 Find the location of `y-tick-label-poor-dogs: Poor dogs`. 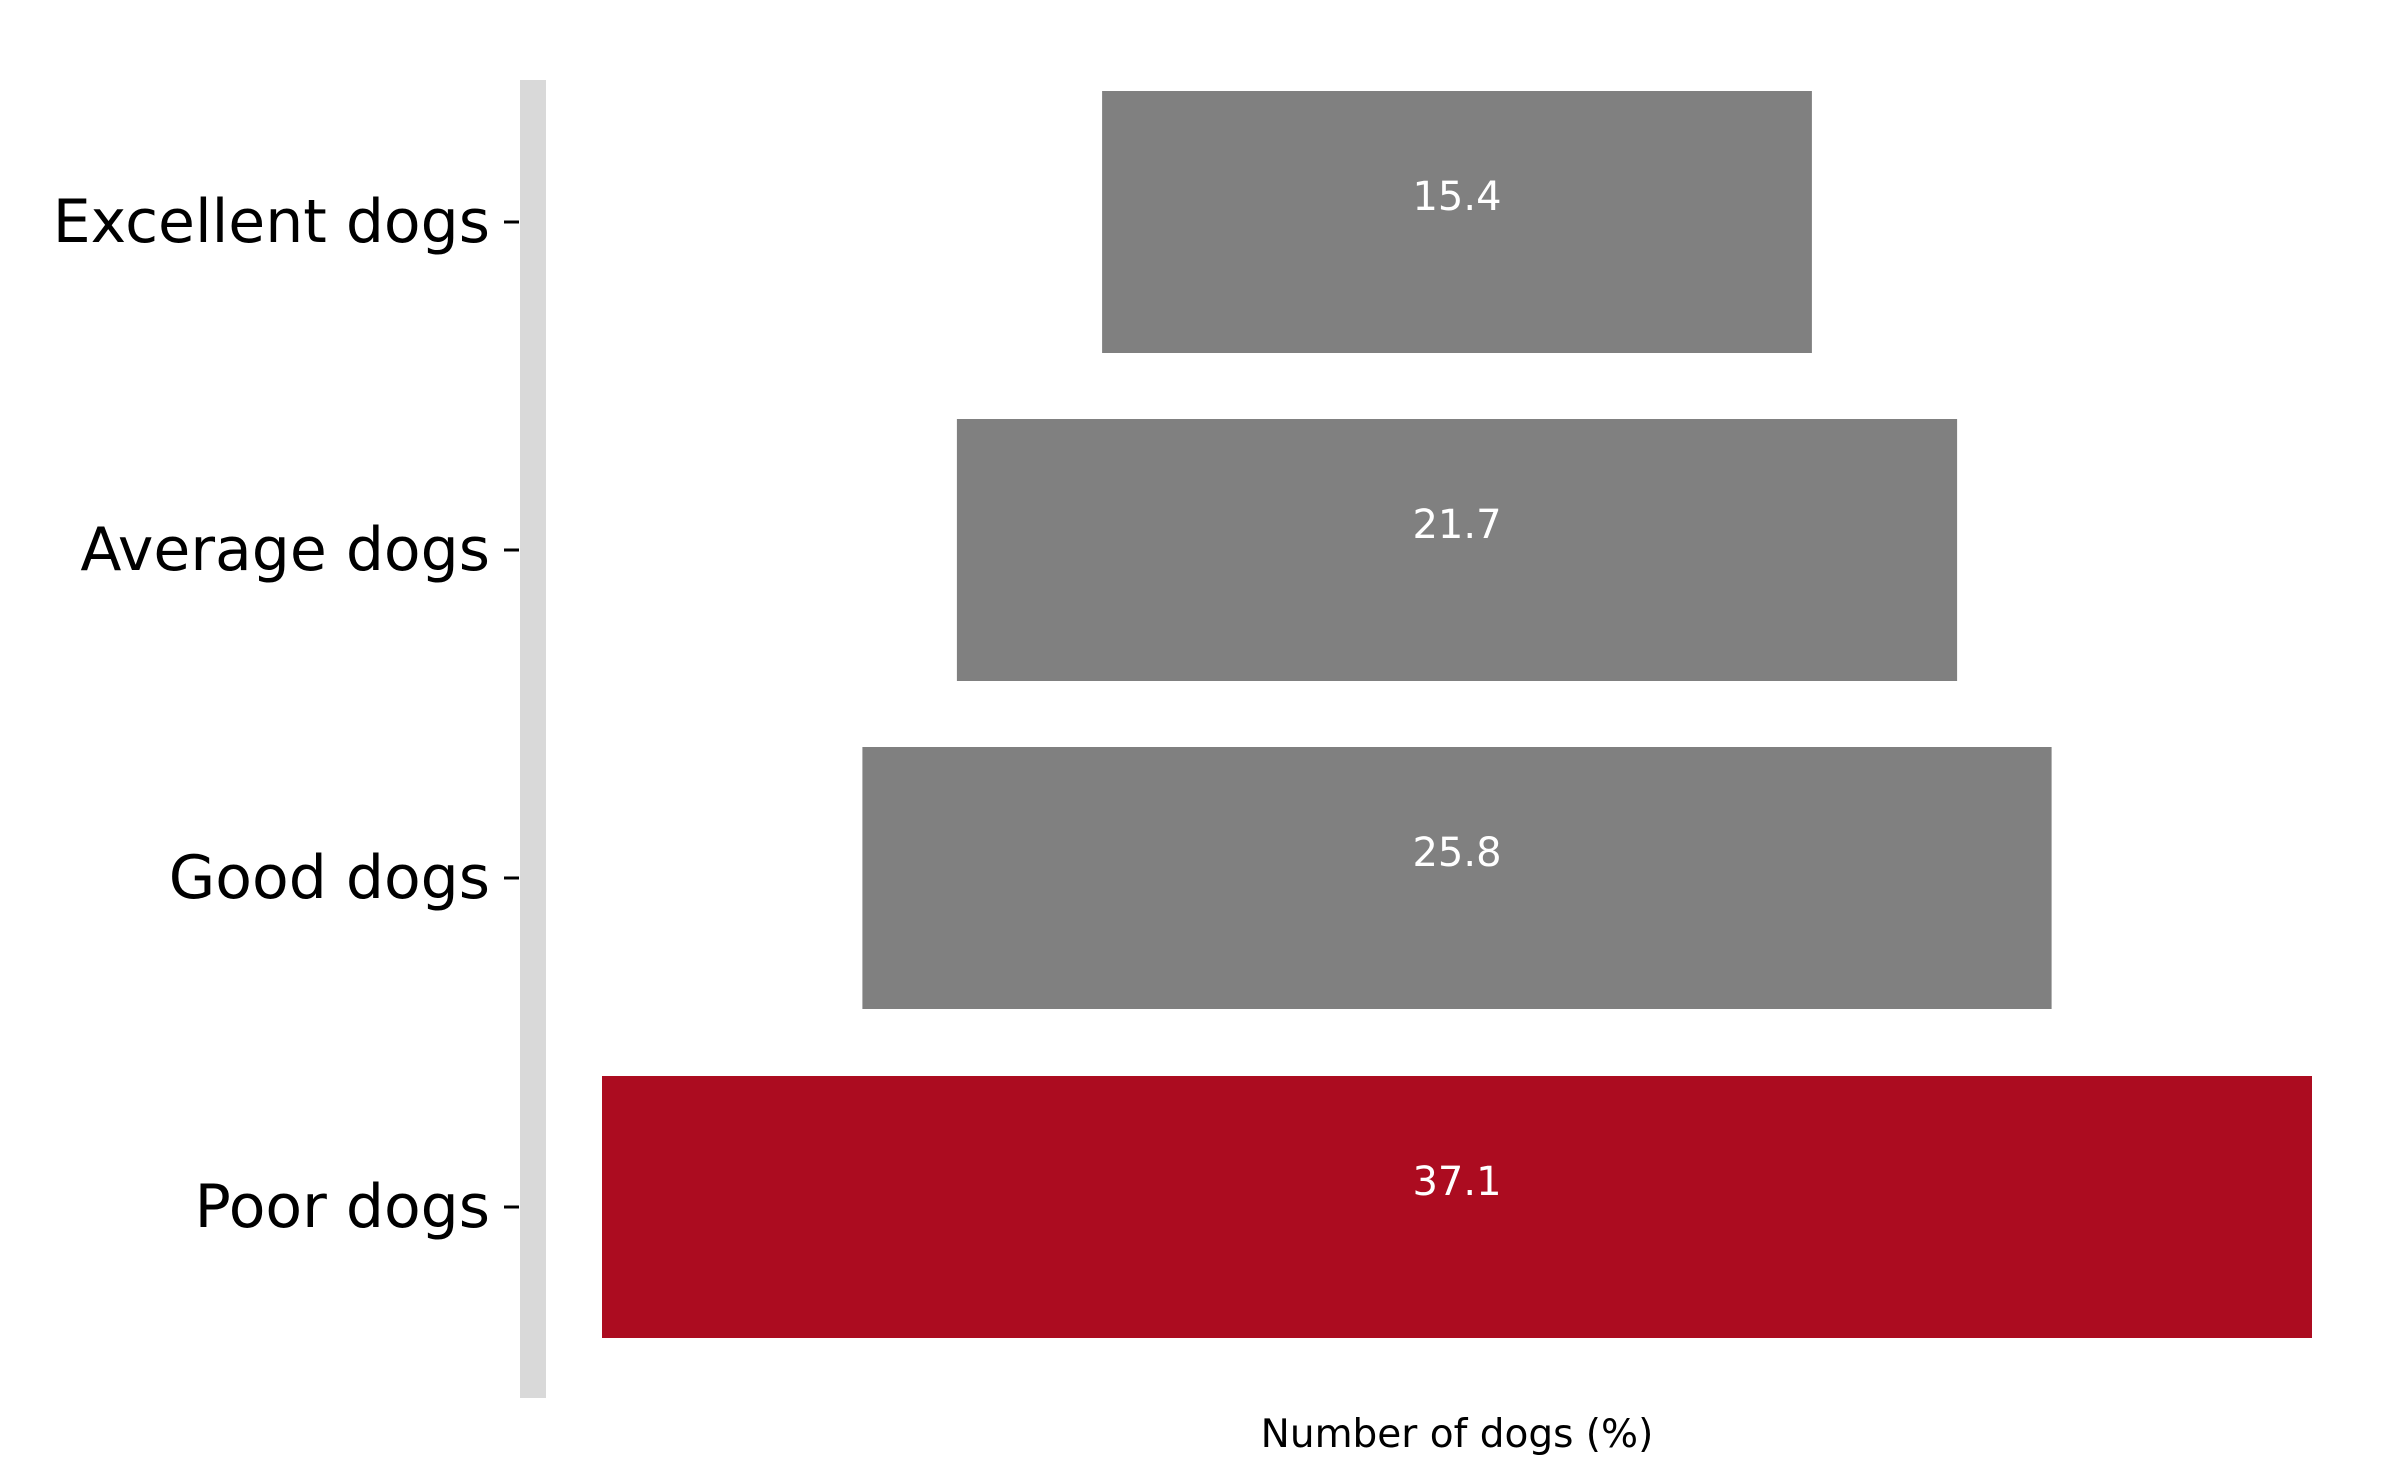

y-tick-label-poor-dogs: Poor dogs is located at coordinates (342, 1207).